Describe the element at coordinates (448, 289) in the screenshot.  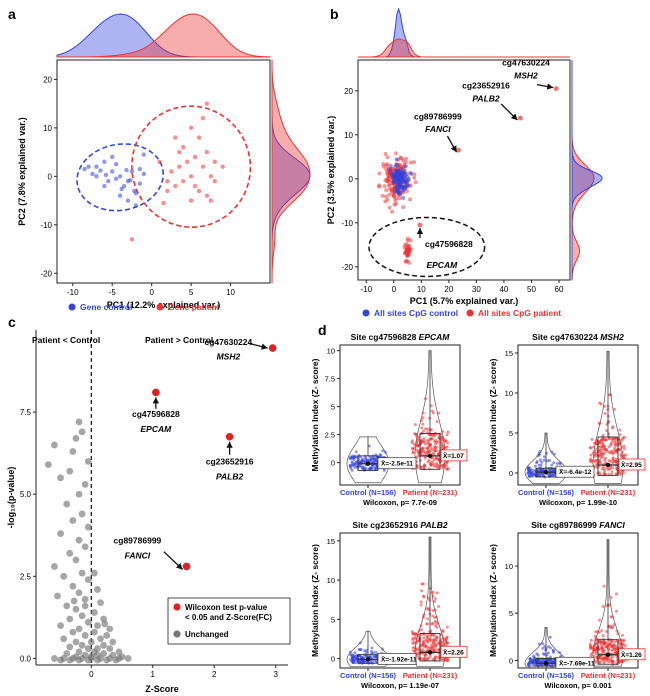
I see `x-tick-label-b: 20` at that location.